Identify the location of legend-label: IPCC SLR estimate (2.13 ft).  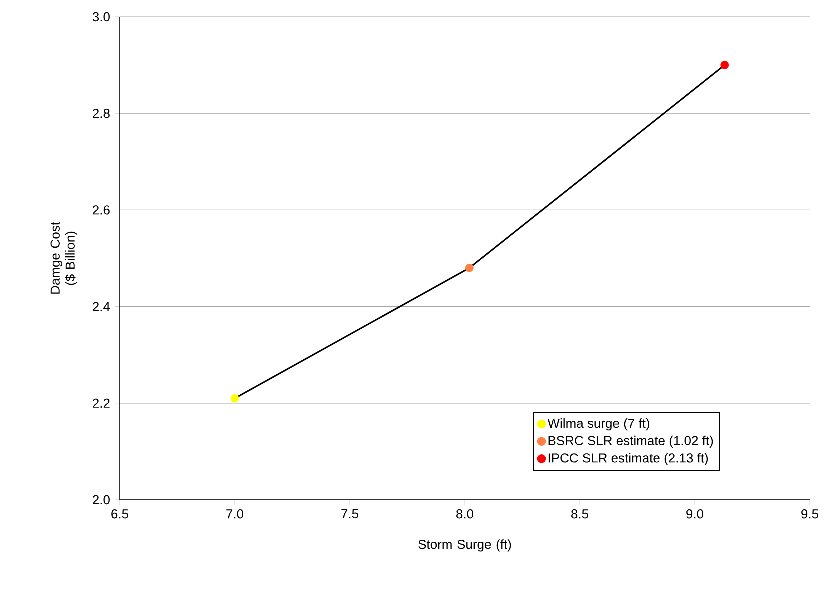
(628, 459).